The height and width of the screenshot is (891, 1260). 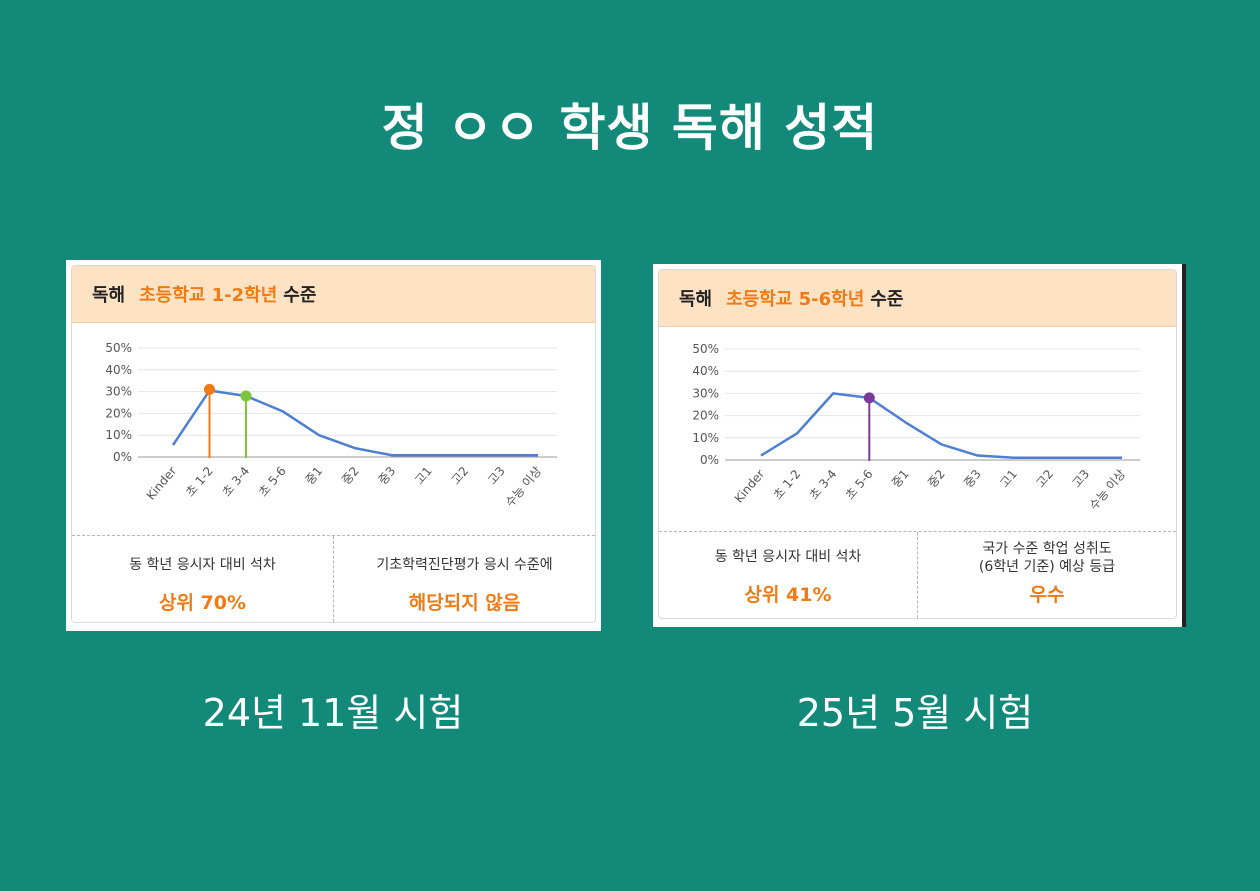 I want to click on caption-nov-2024: 24년 11월 시험, so click(x=333, y=713).